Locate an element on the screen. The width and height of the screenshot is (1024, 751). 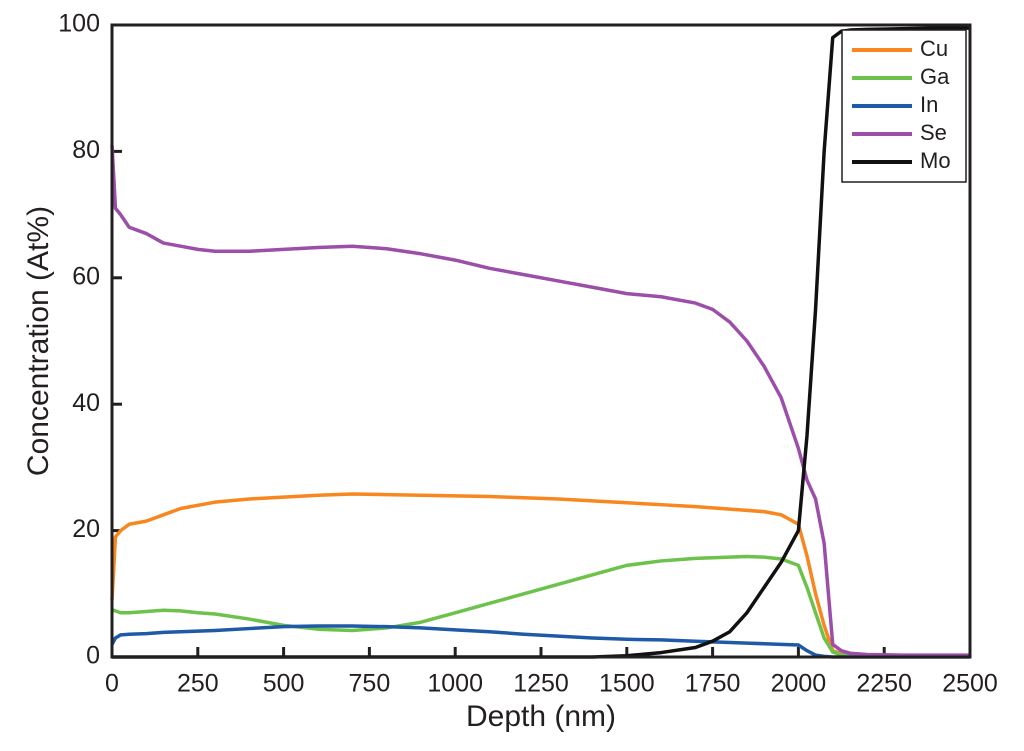
y-tick-label: 20 is located at coordinates (86, 529).